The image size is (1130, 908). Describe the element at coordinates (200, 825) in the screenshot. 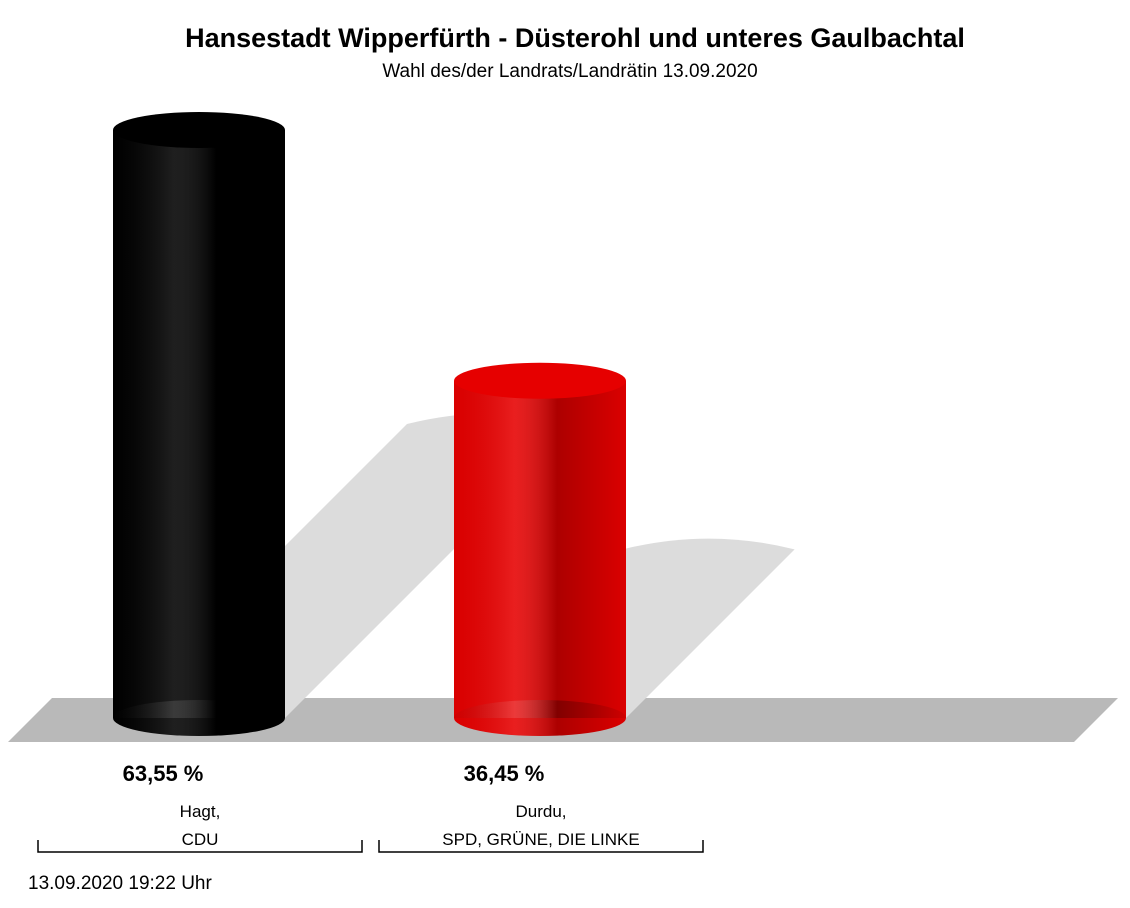

I see `x-tick-label: Hagt, CDU` at that location.